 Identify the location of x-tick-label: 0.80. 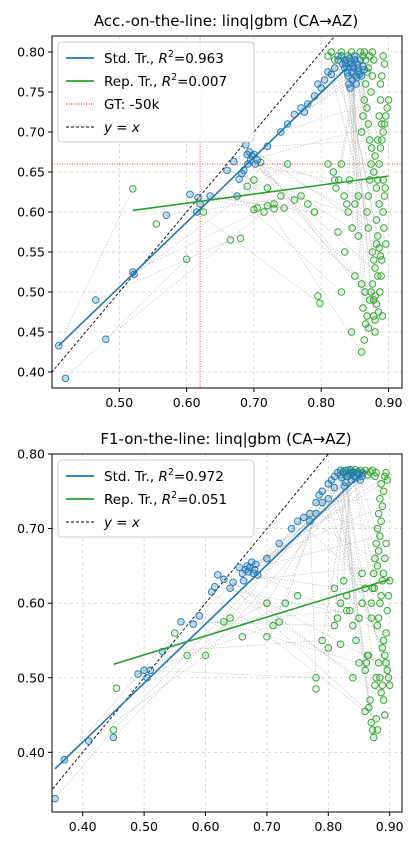
(328, 826).